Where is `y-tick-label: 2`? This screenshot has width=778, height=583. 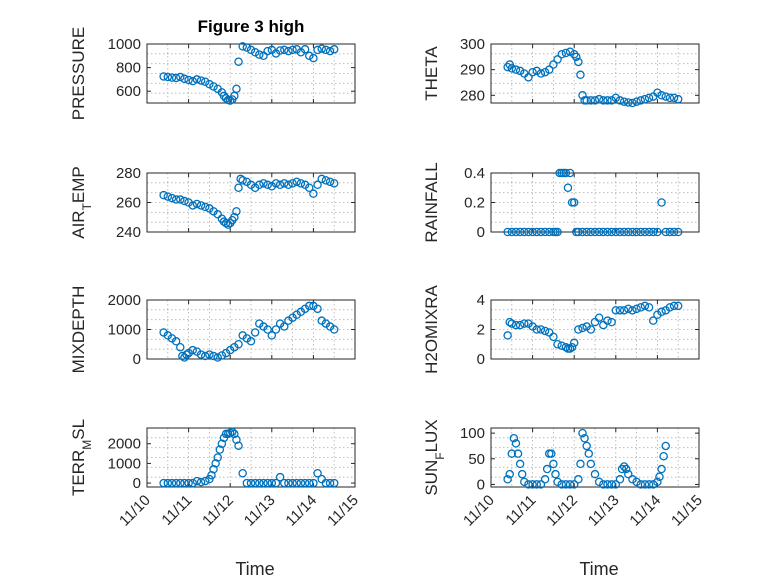
y-tick-label: 2 is located at coordinates (481, 330).